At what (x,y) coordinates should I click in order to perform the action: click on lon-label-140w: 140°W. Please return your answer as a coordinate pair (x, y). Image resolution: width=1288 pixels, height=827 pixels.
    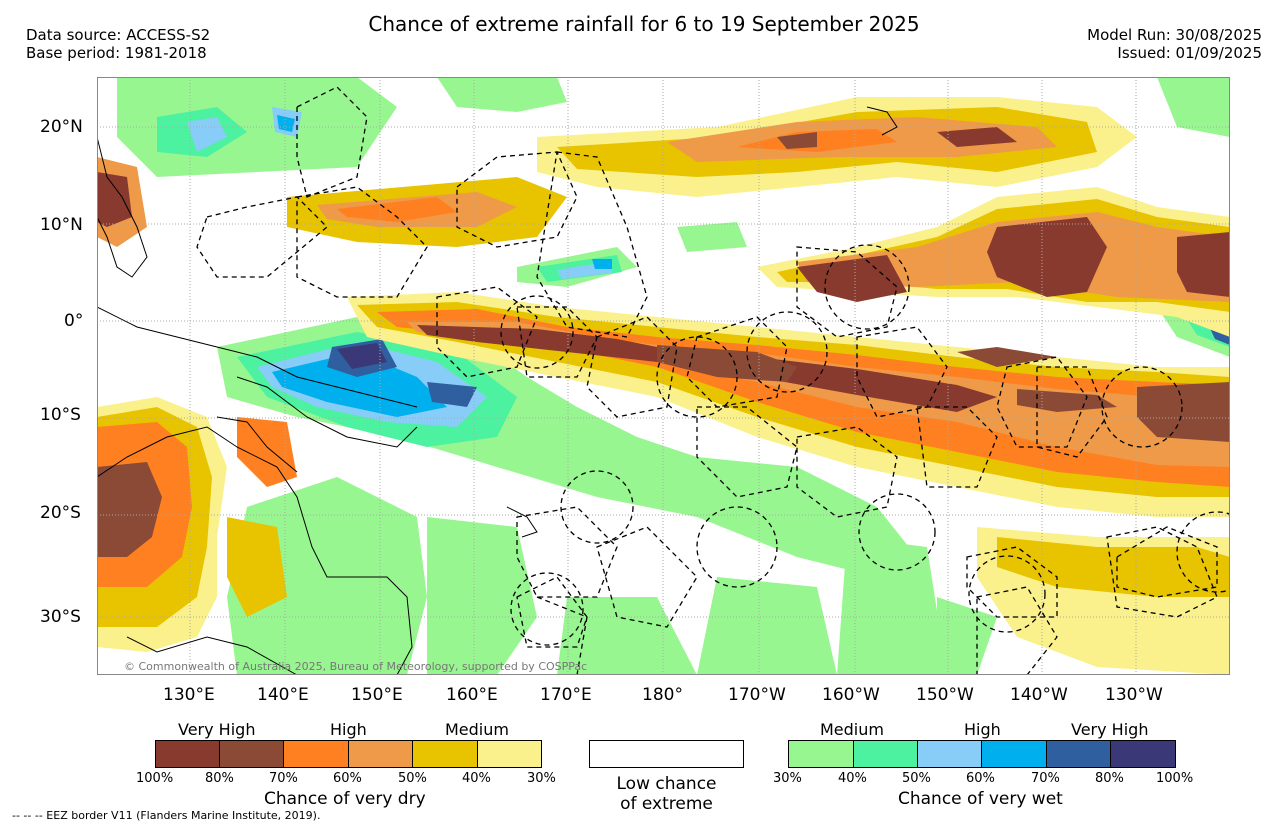
    Looking at the image, I should click on (1039, 695).